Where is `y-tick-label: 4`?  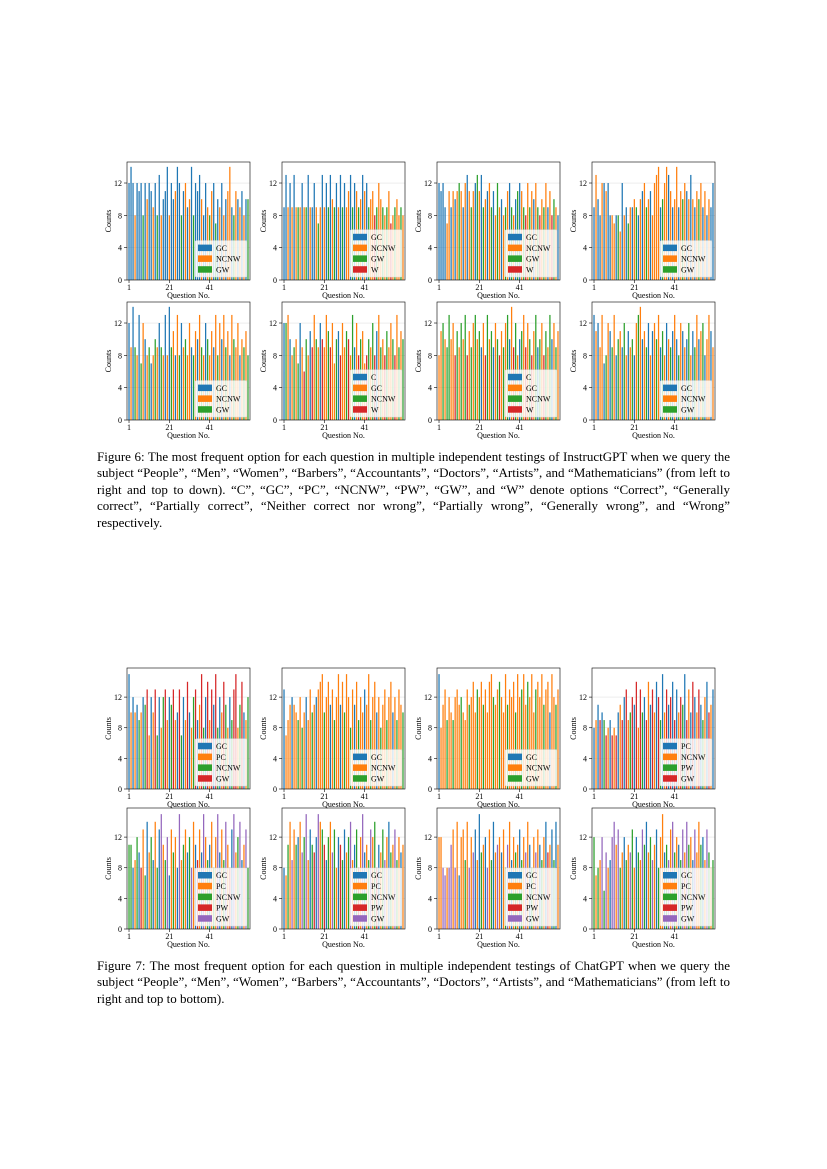 y-tick-label: 4 is located at coordinates (275, 248).